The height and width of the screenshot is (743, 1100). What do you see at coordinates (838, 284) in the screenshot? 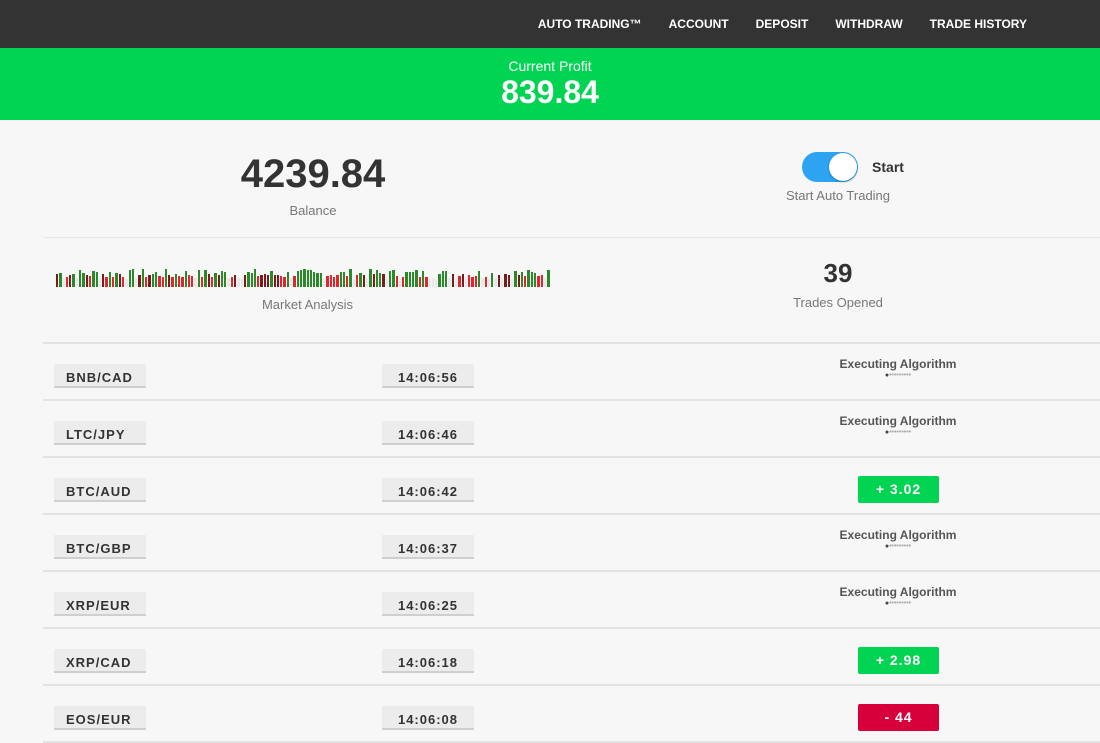
I see `trades-opened: 39 Trades Opened` at bounding box center [838, 284].